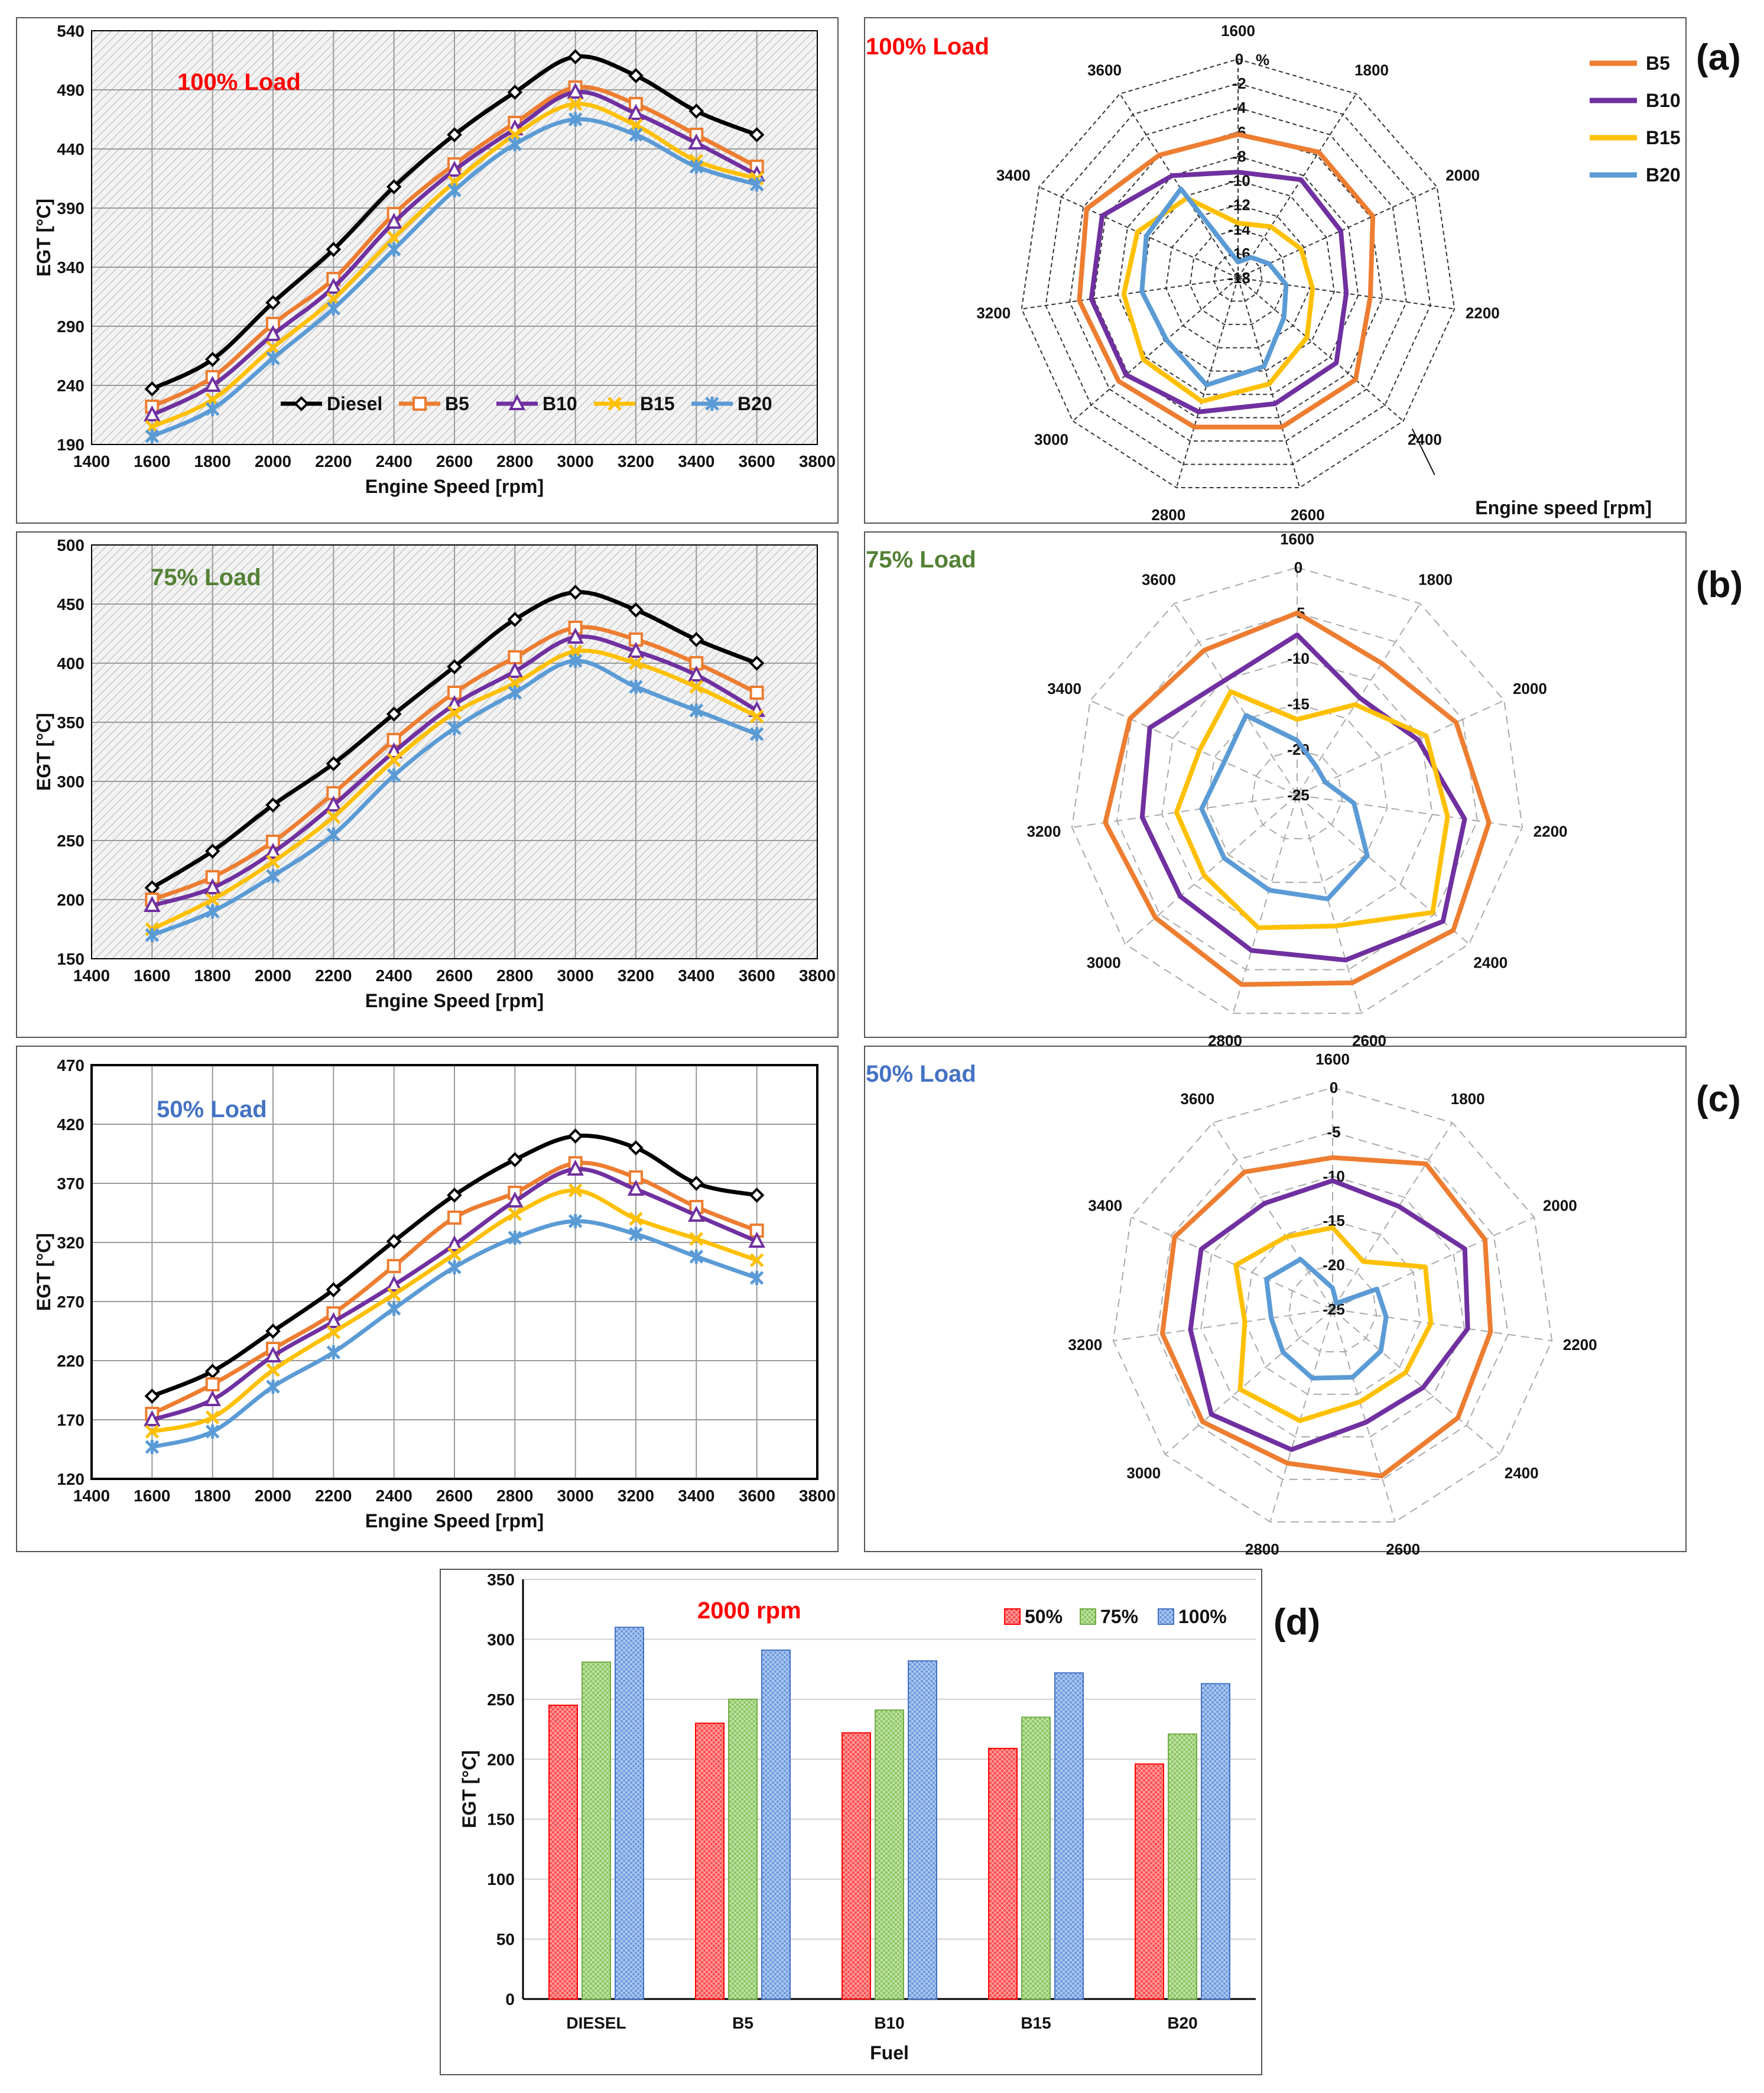  Describe the element at coordinates (71, 723) in the screenshot. I see `y-tick-label: 350` at that location.